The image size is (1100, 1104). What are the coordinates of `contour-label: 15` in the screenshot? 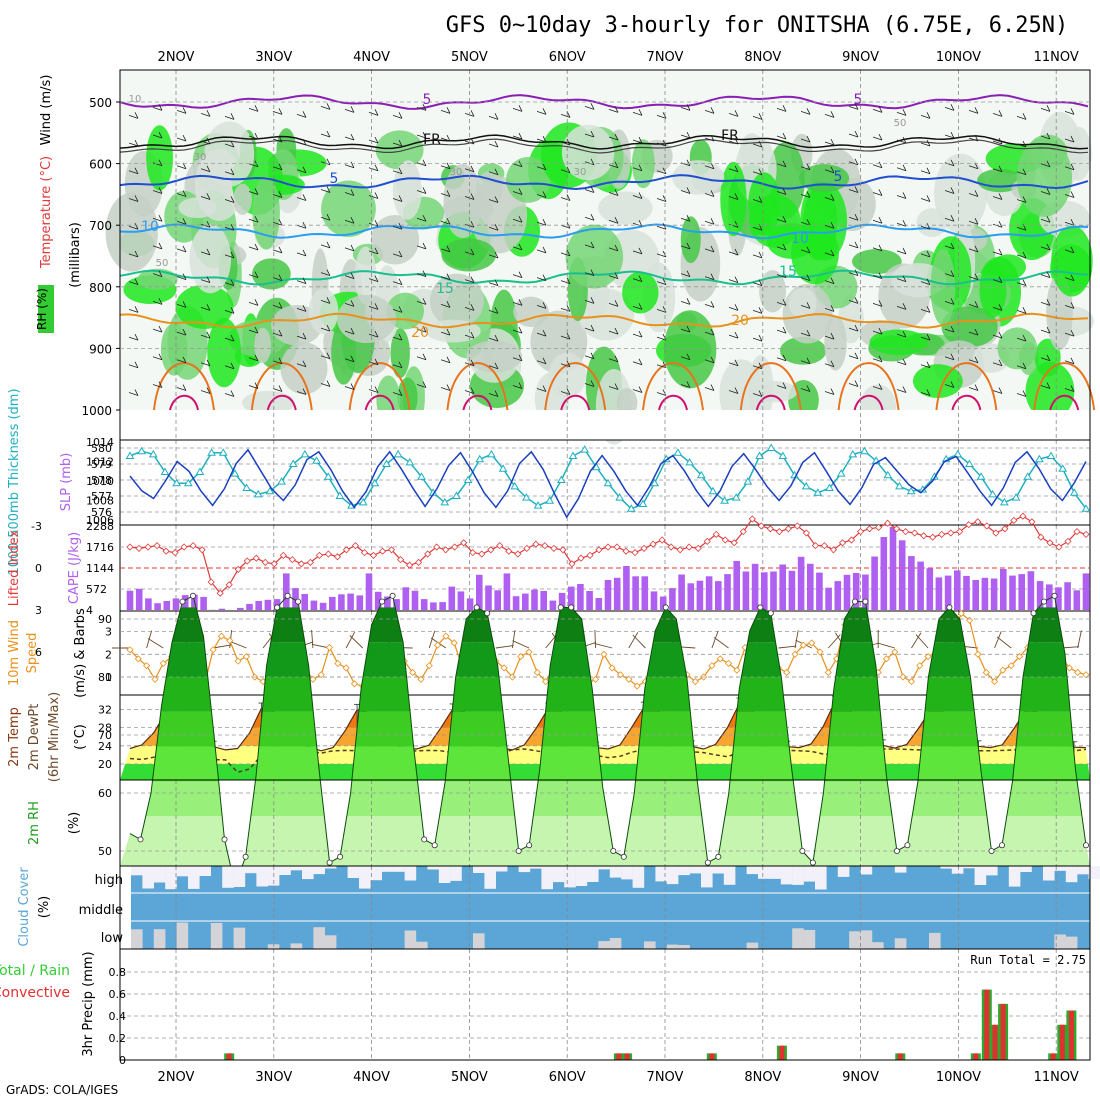 It's located at (788, 272).